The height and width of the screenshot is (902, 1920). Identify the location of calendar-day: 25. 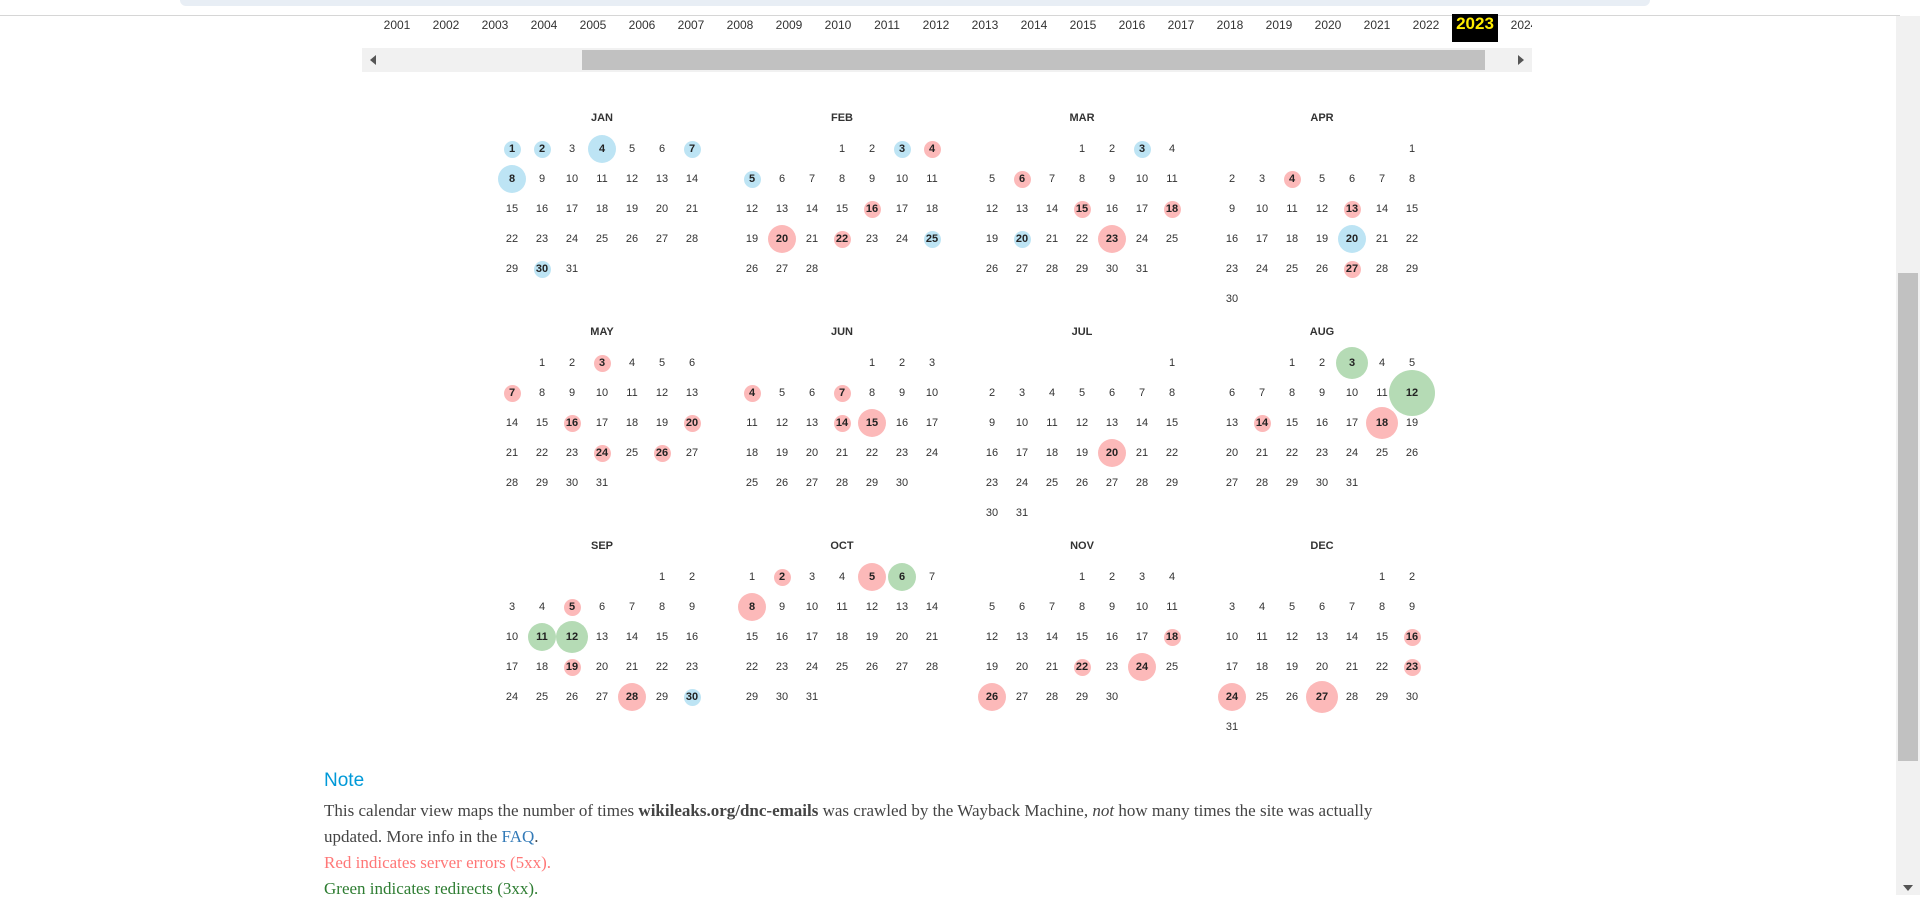
(932, 239).